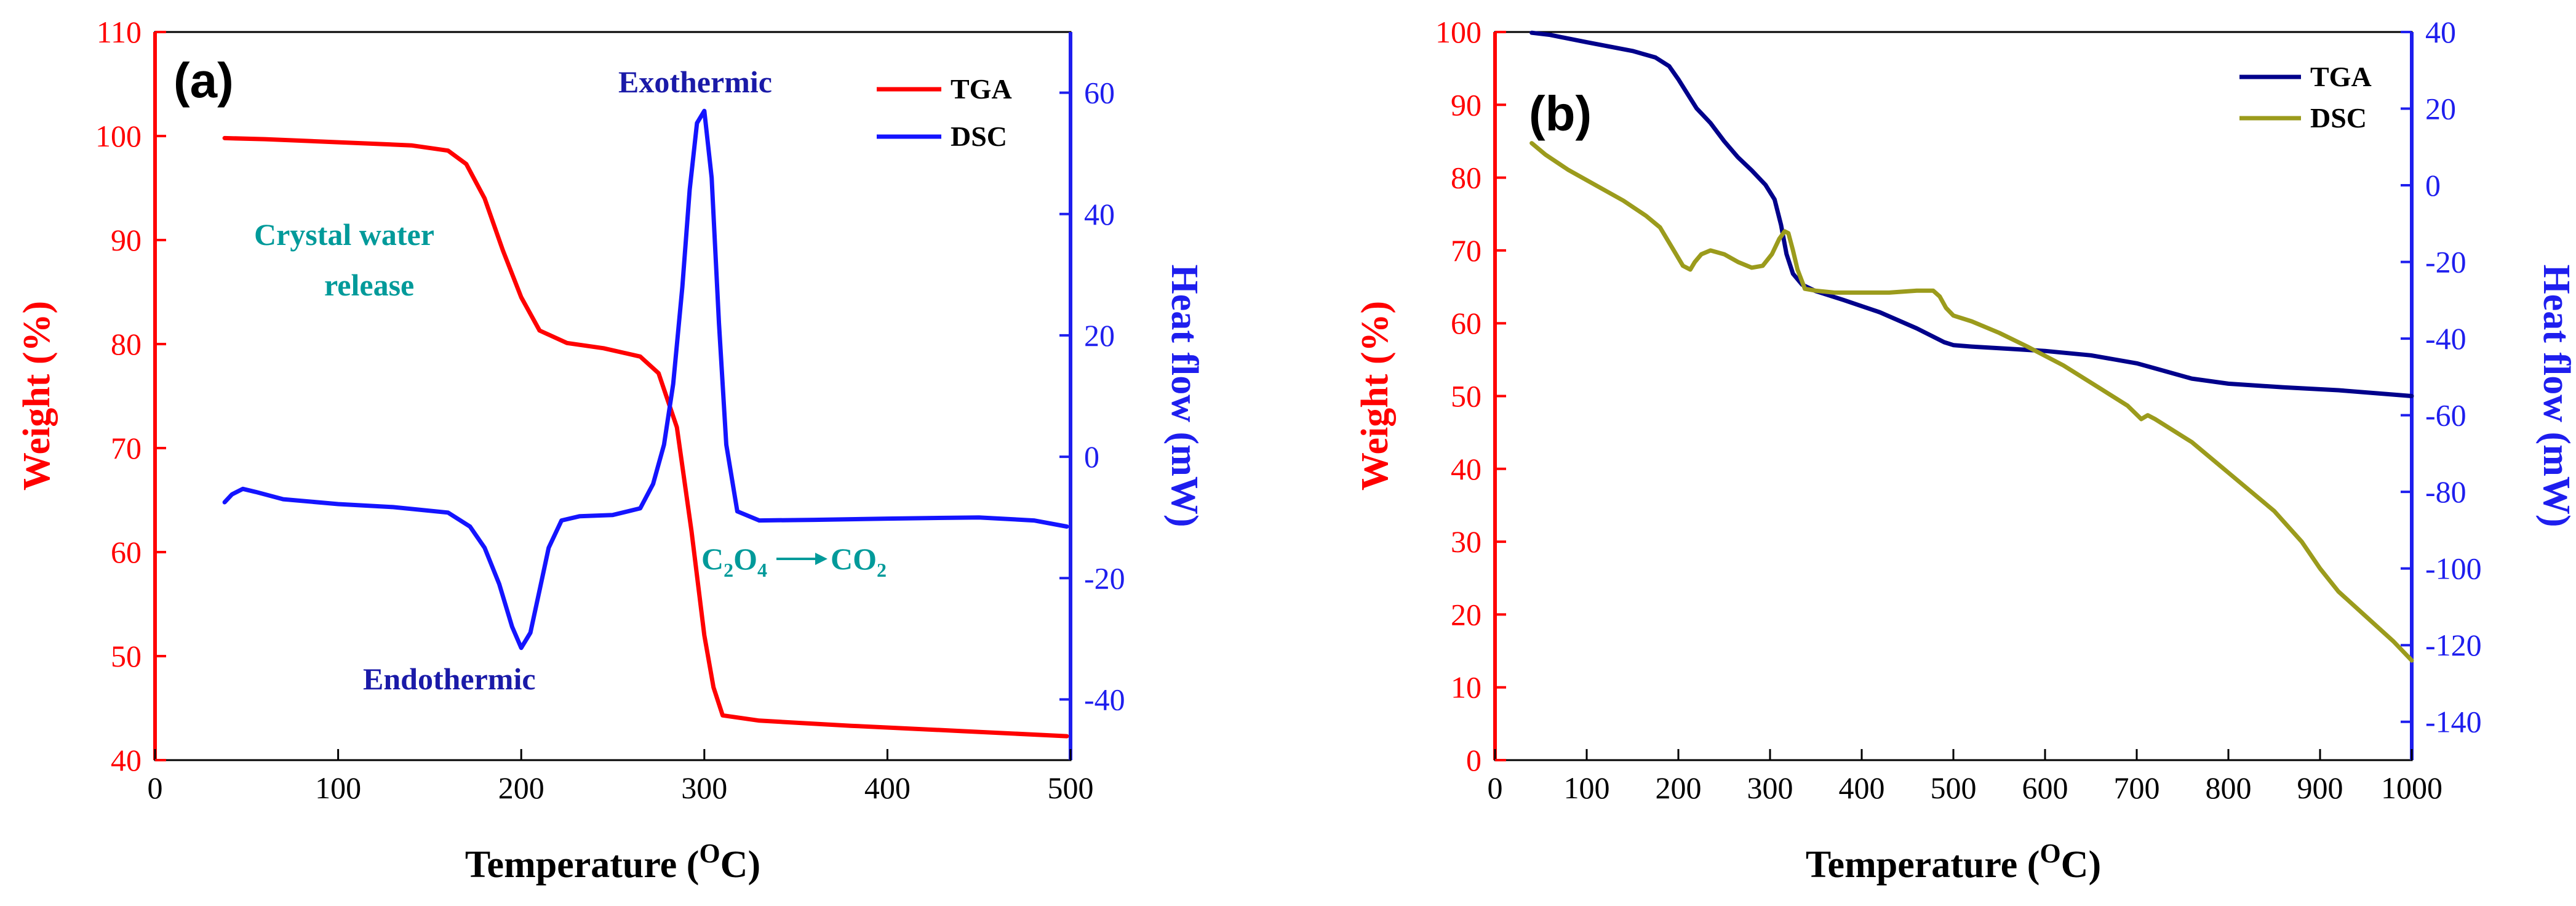 The width and height of the screenshot is (2576, 906). Describe the element at coordinates (612, 862) in the screenshot. I see `panel-a-x-axis-title: Temperature (OC)` at that location.